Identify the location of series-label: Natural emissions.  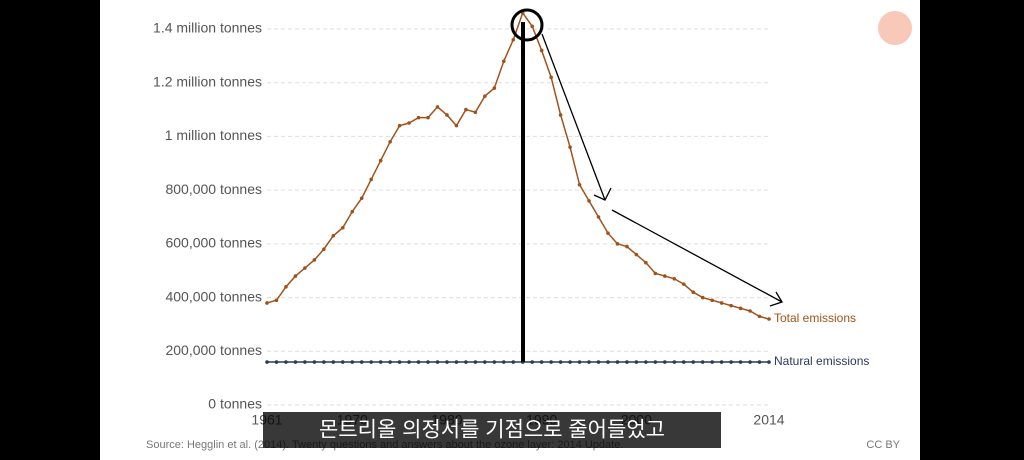
(821, 361).